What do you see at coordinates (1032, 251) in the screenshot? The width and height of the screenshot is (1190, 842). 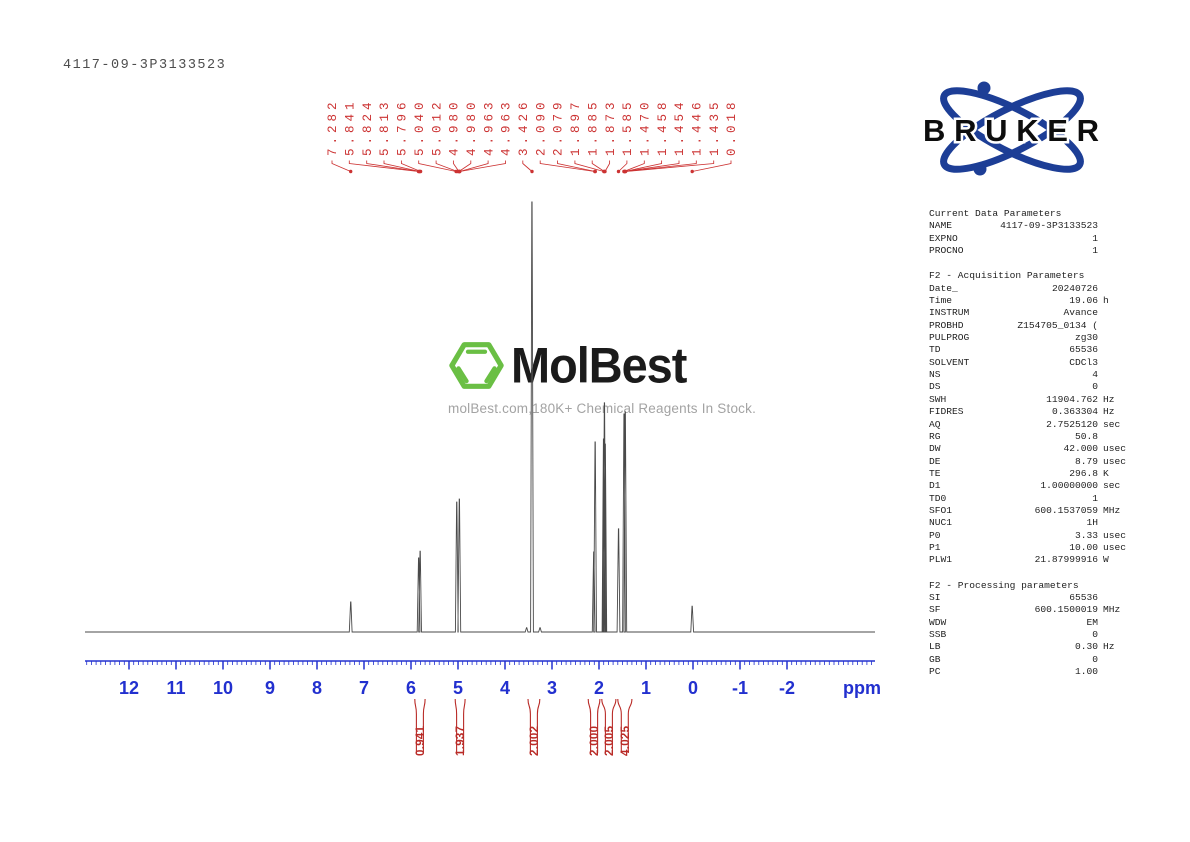 I see `param-row: PROCNO 1` at bounding box center [1032, 251].